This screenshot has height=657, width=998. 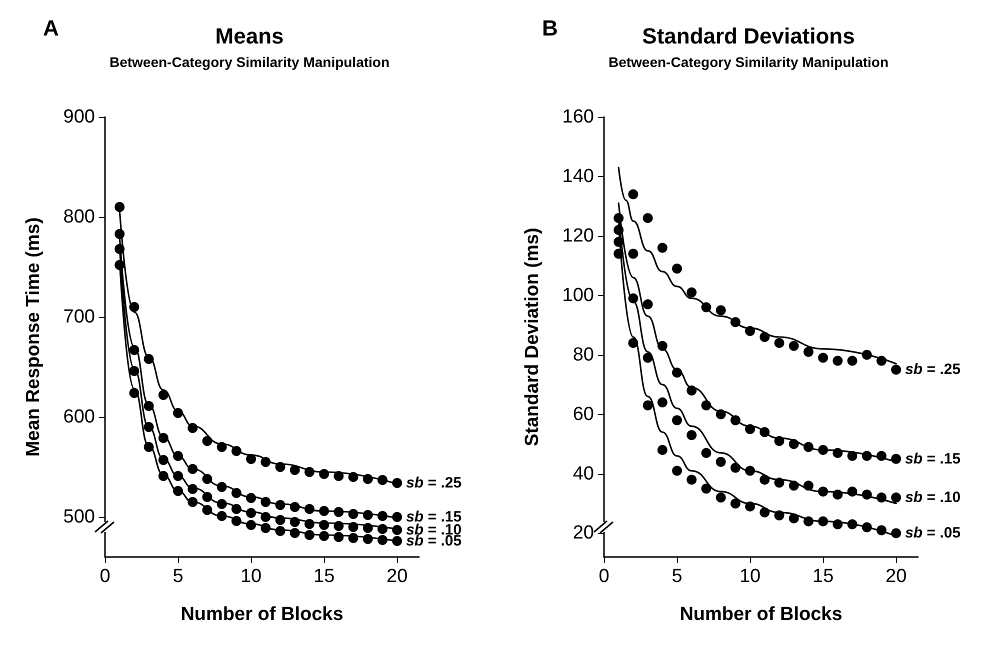 What do you see at coordinates (51, 28) in the screenshot?
I see `text: A` at bounding box center [51, 28].